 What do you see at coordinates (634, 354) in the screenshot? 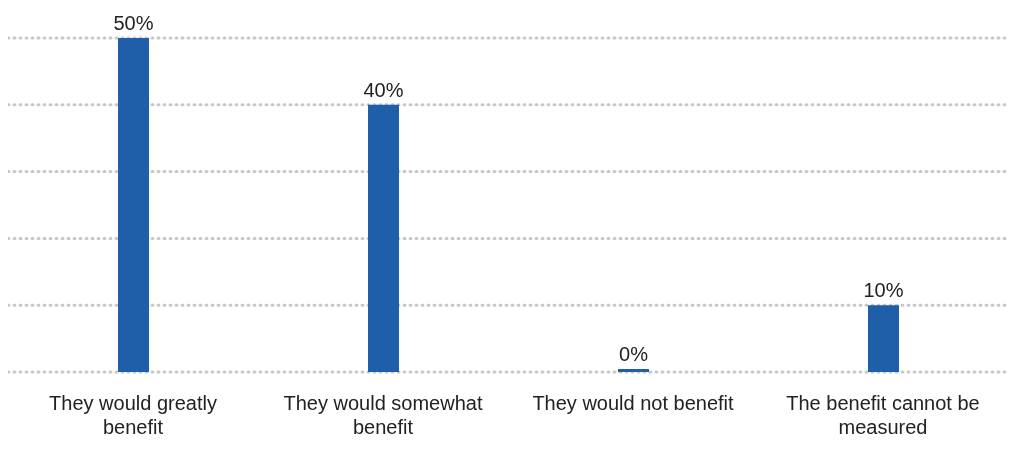
I see `data-label: 0%` at bounding box center [634, 354].